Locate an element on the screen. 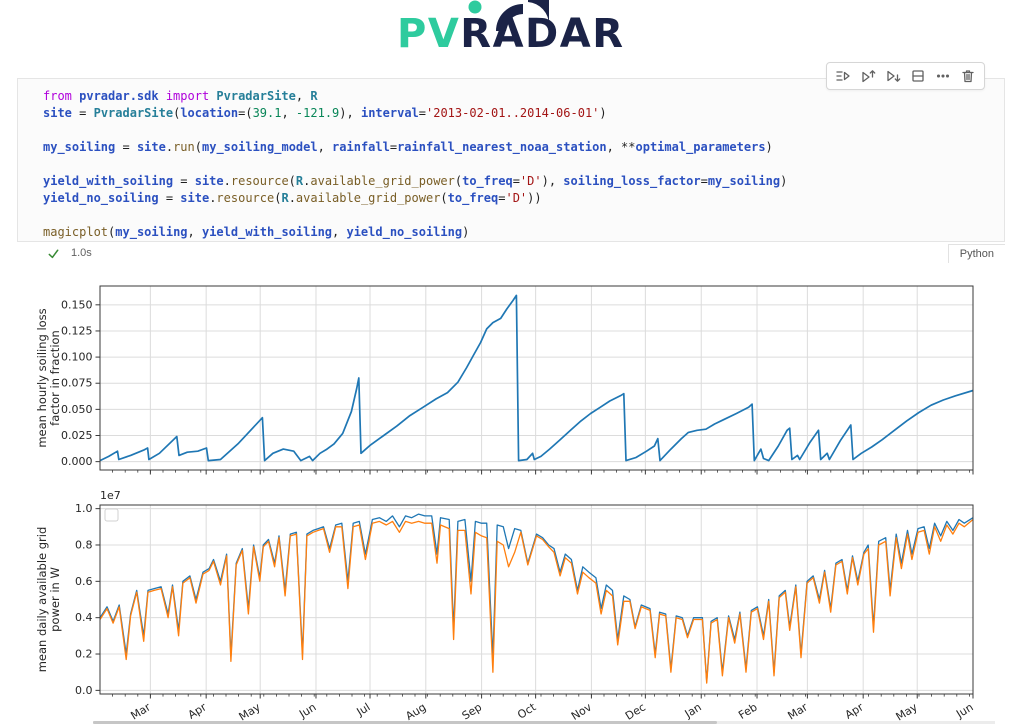  split-cell-icon is located at coordinates (918, 76).